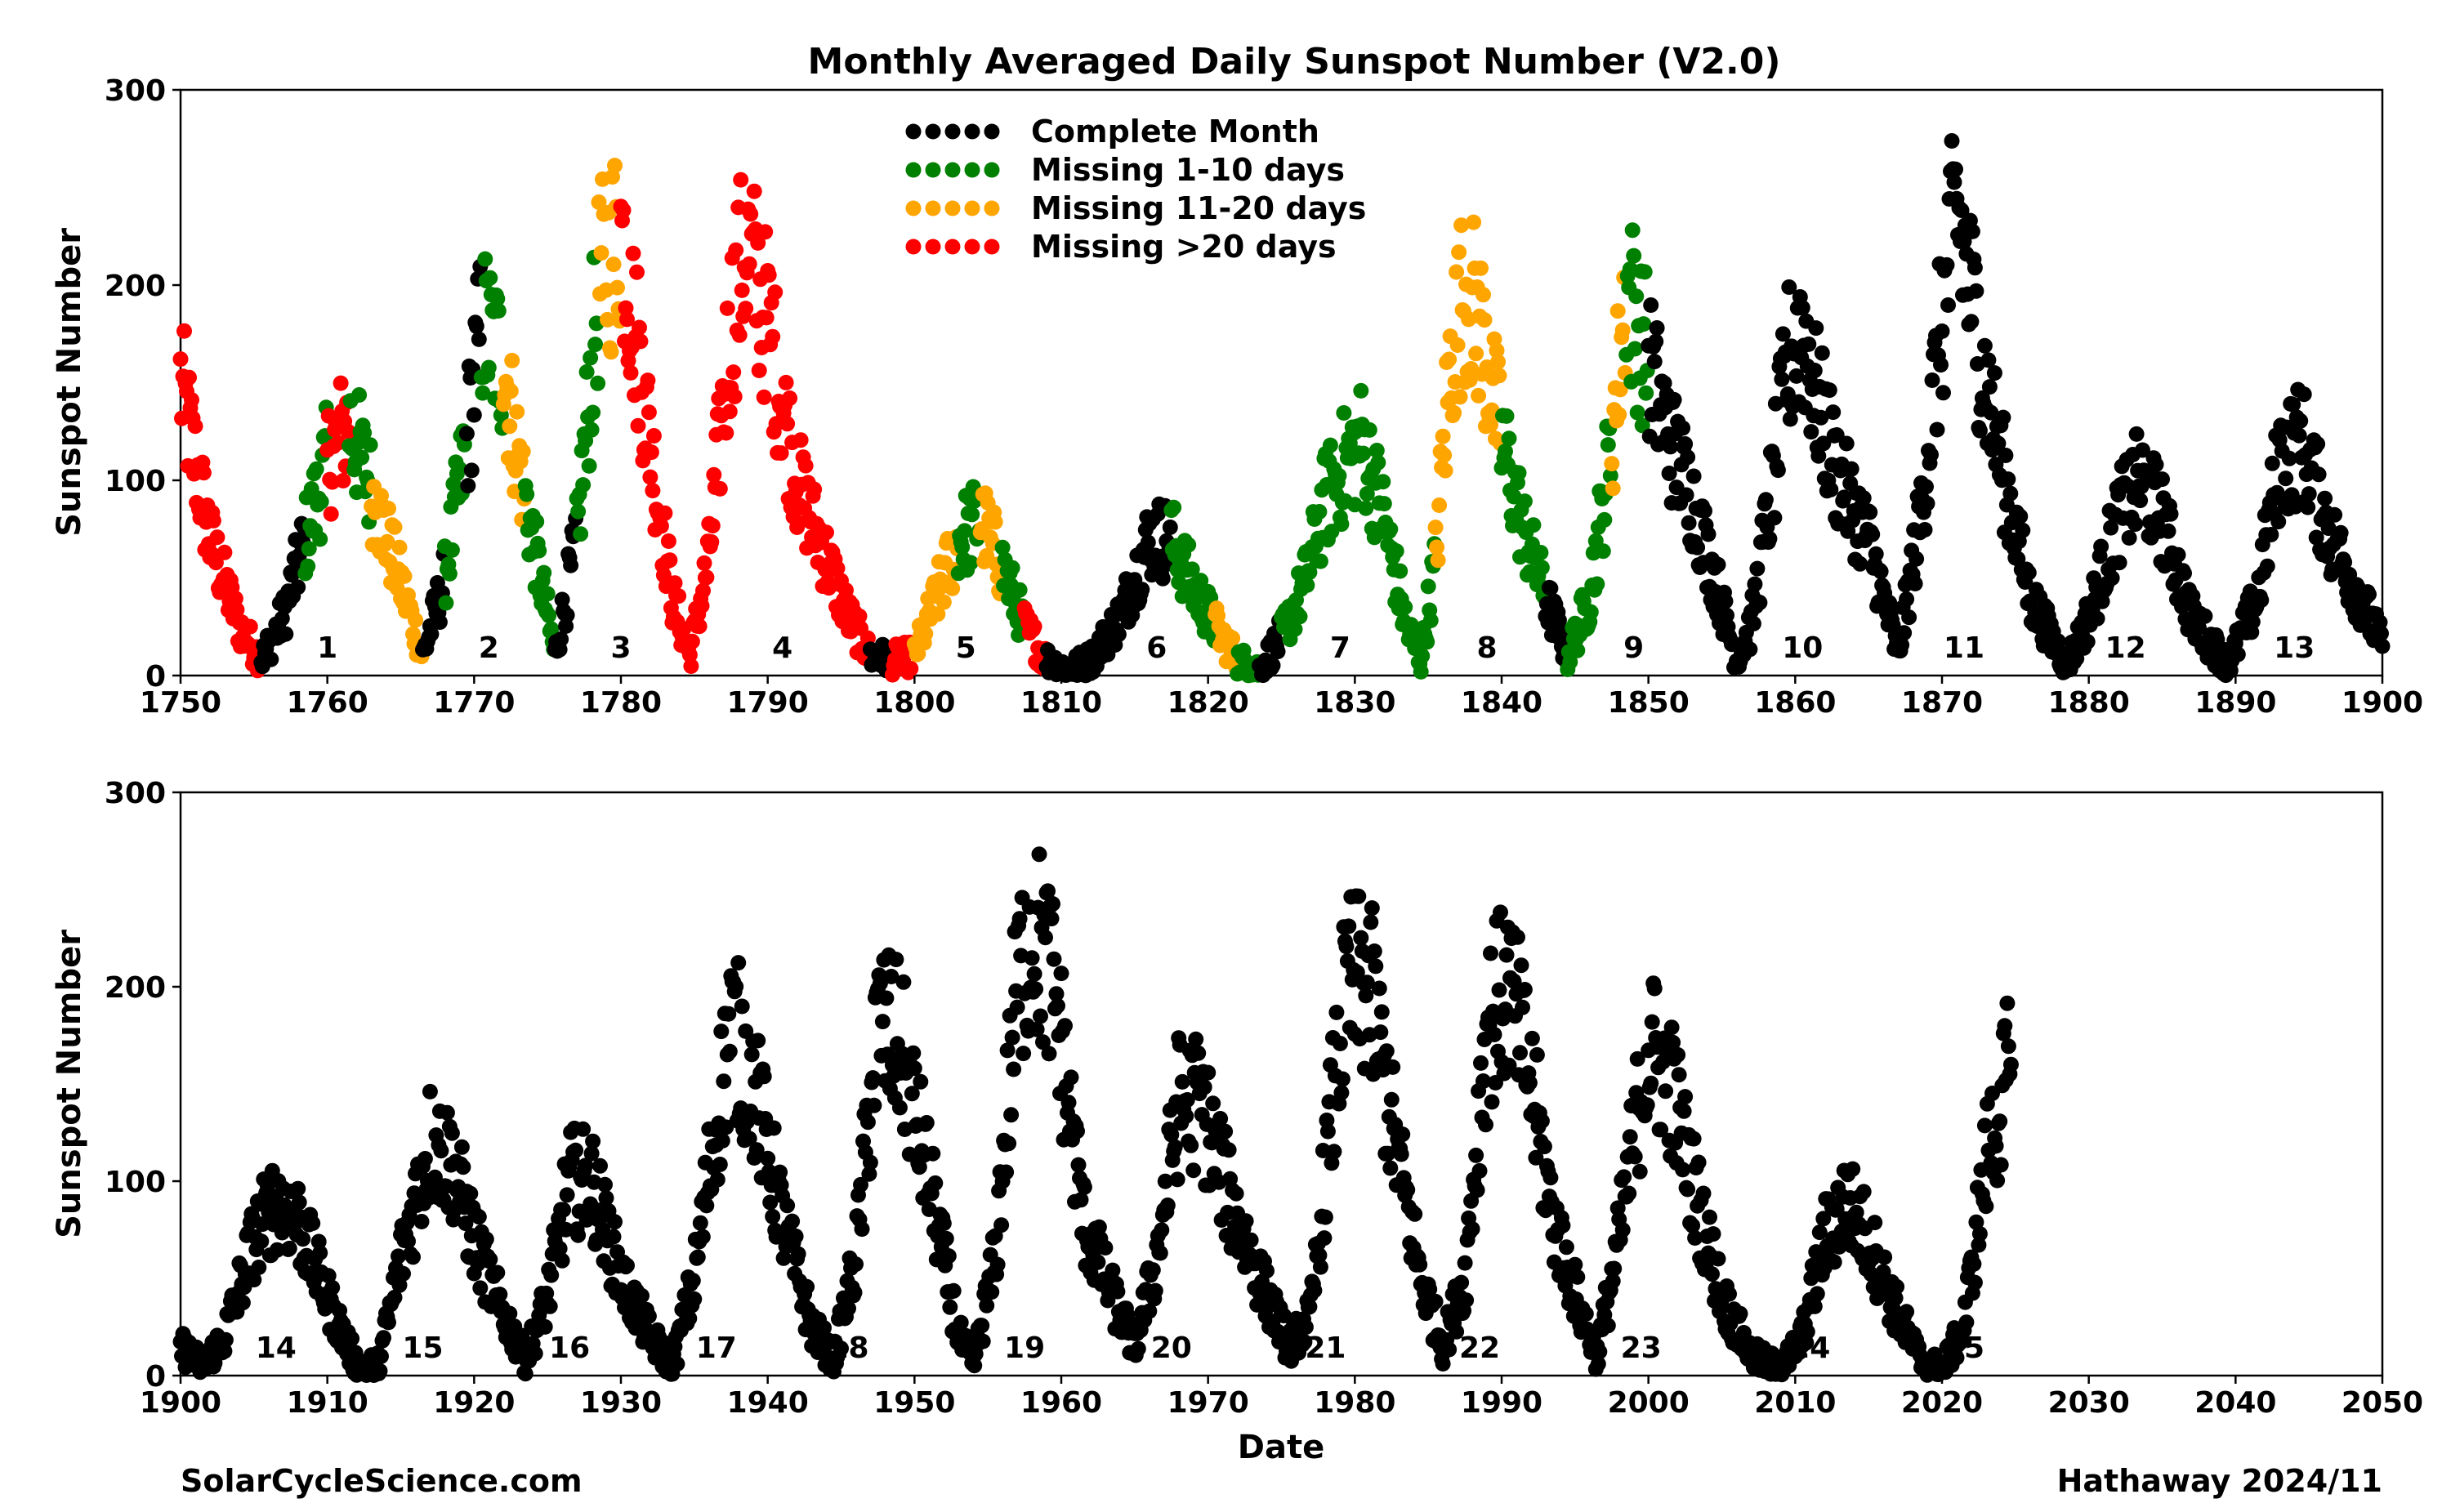 The height and width of the screenshot is (1512, 2442). Describe the element at coordinates (135, 794) in the screenshot. I see `bottom-y-tick-label: 300` at that location.